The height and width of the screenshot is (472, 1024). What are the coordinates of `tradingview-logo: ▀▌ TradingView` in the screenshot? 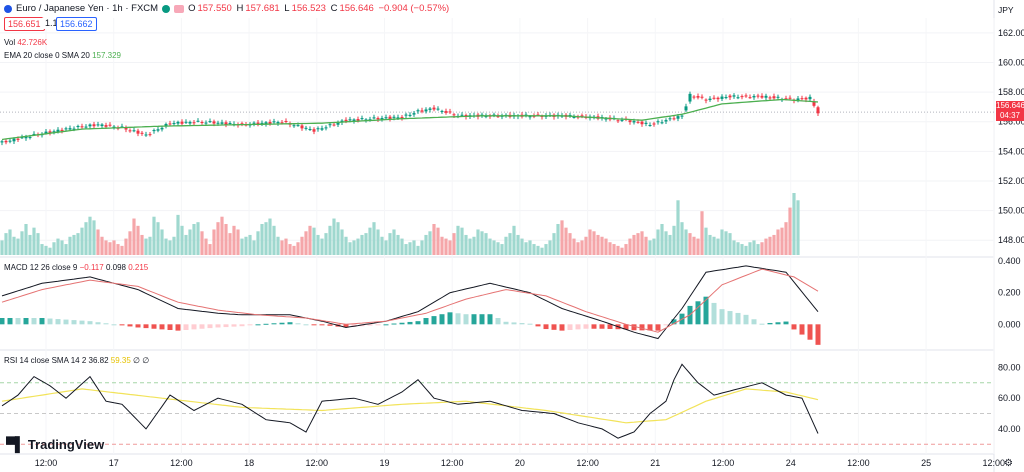 It's located at (55, 444).